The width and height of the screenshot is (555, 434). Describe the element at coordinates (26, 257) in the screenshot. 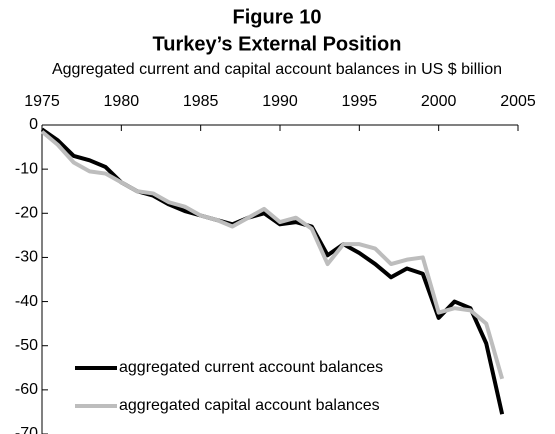

I see `y-tick-label: -30` at that location.